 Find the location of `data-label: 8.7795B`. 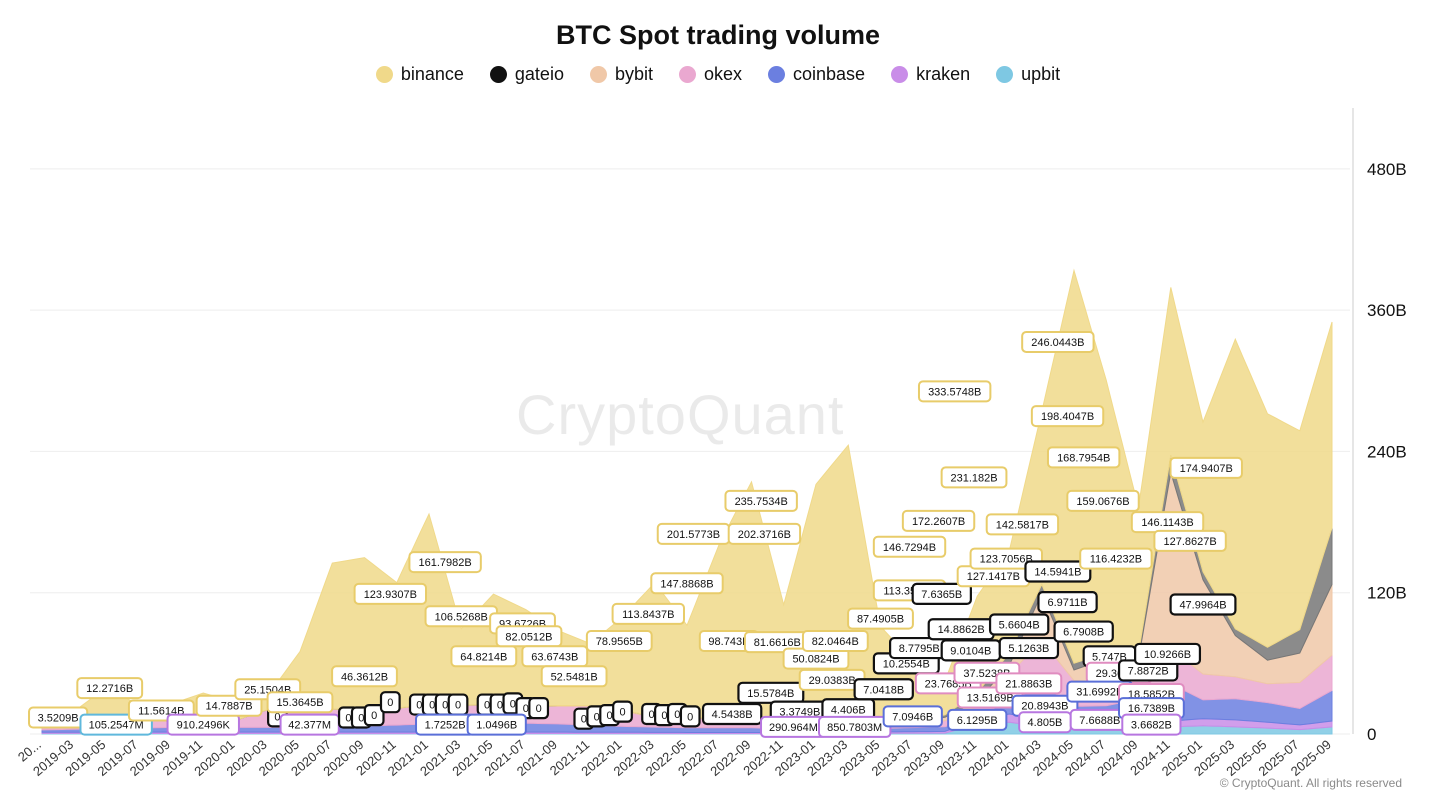

data-label: 8.7795B is located at coordinates (919, 648).